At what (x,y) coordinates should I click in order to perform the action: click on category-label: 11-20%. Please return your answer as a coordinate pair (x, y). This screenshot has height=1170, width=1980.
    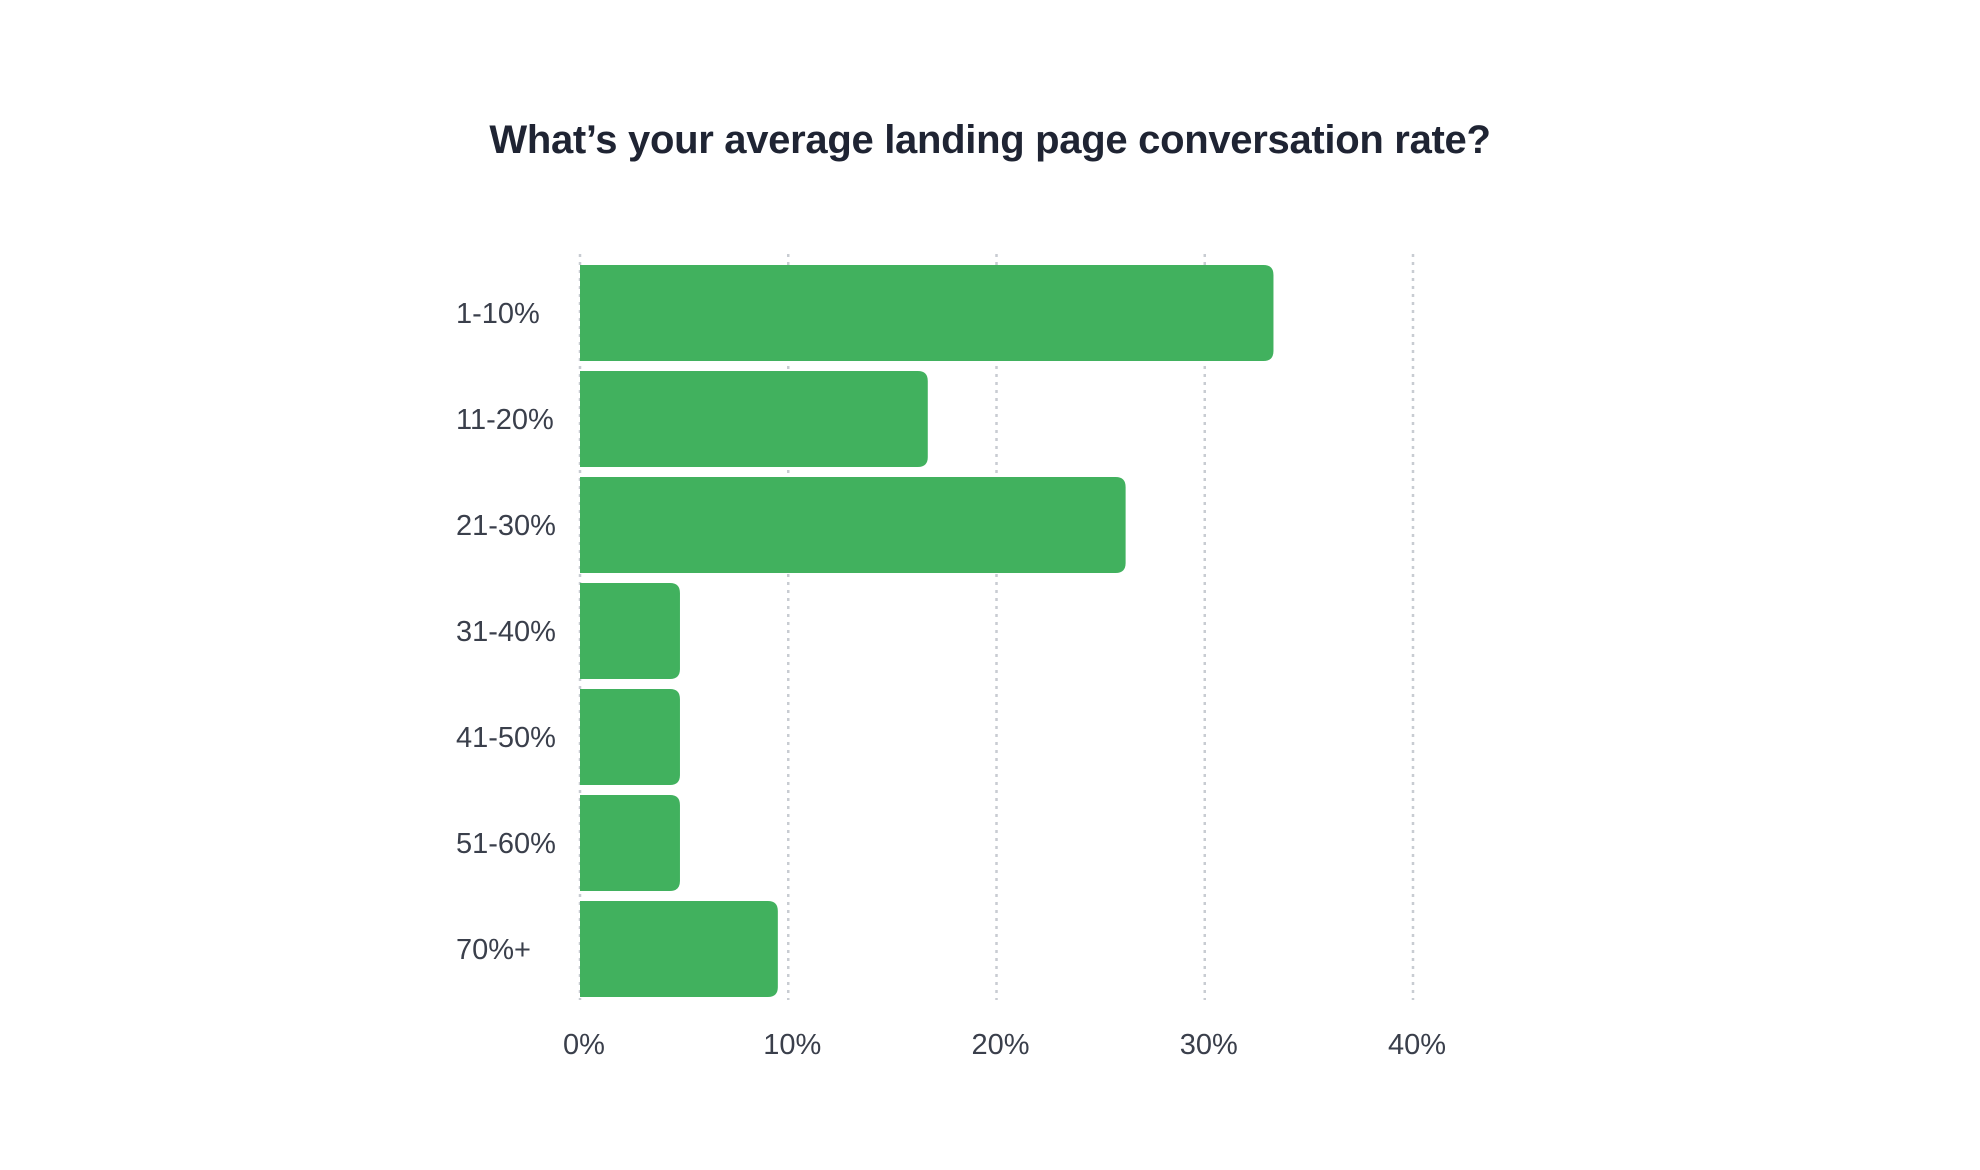
    Looking at the image, I should click on (505, 420).